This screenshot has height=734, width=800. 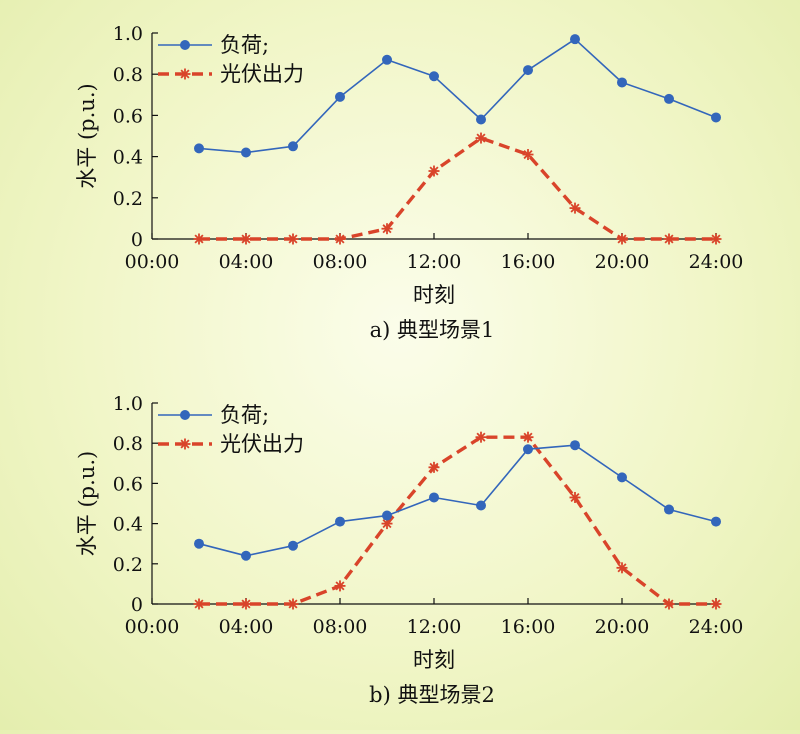 What do you see at coordinates (432, 330) in the screenshot?
I see `chart-caption: a) 典型场景1` at bounding box center [432, 330].